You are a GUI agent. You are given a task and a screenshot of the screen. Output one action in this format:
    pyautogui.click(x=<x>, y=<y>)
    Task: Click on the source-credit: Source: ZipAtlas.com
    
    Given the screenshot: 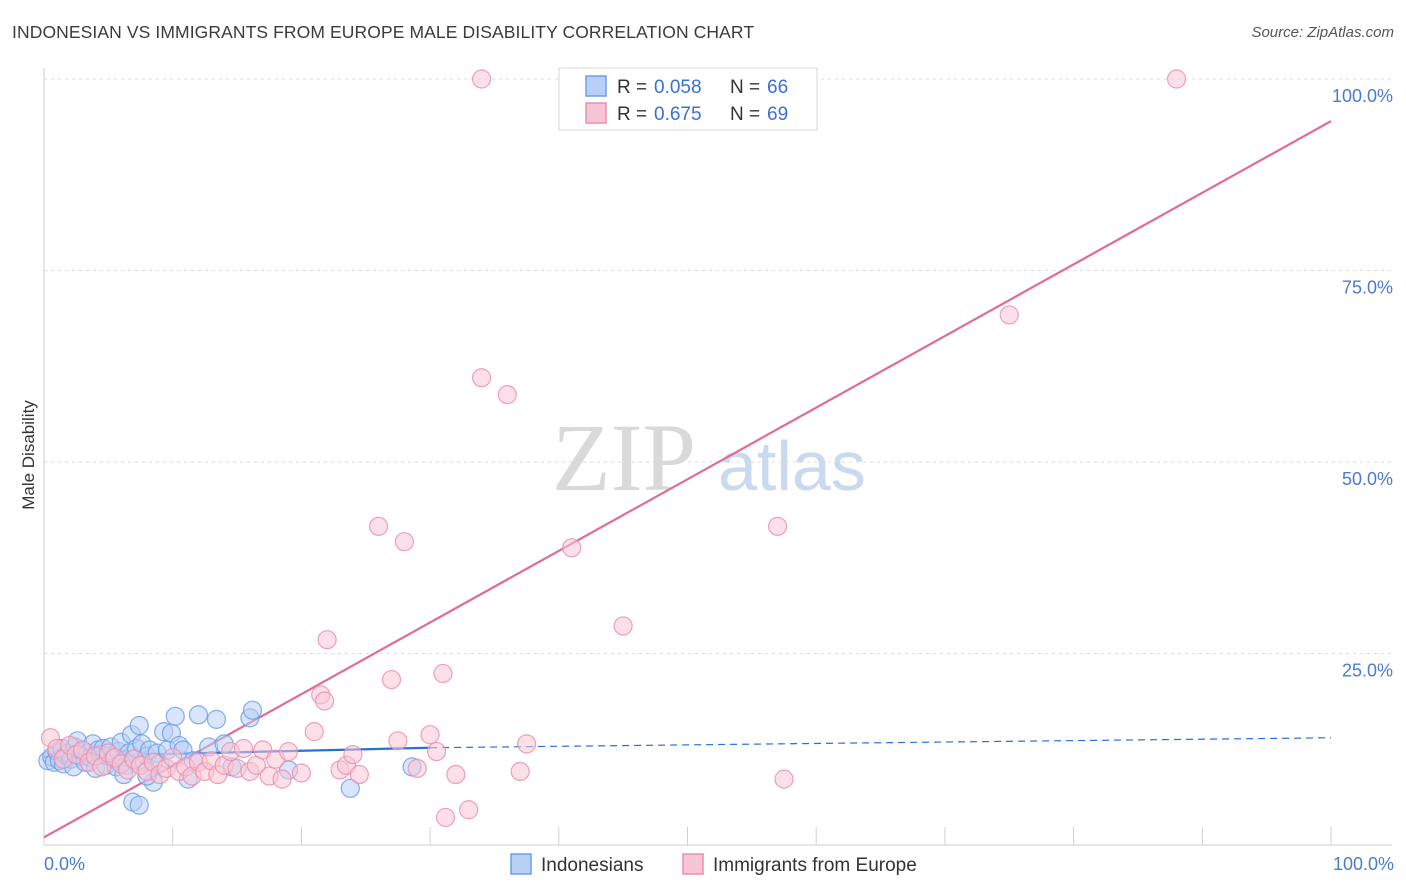 What is the action you would take?
    pyautogui.click(x=1322, y=32)
    